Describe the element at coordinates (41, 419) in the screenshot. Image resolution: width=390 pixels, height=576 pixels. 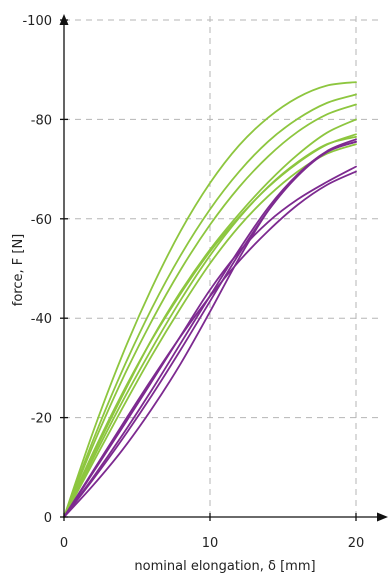
I see `y-tick-label: -20` at that location.